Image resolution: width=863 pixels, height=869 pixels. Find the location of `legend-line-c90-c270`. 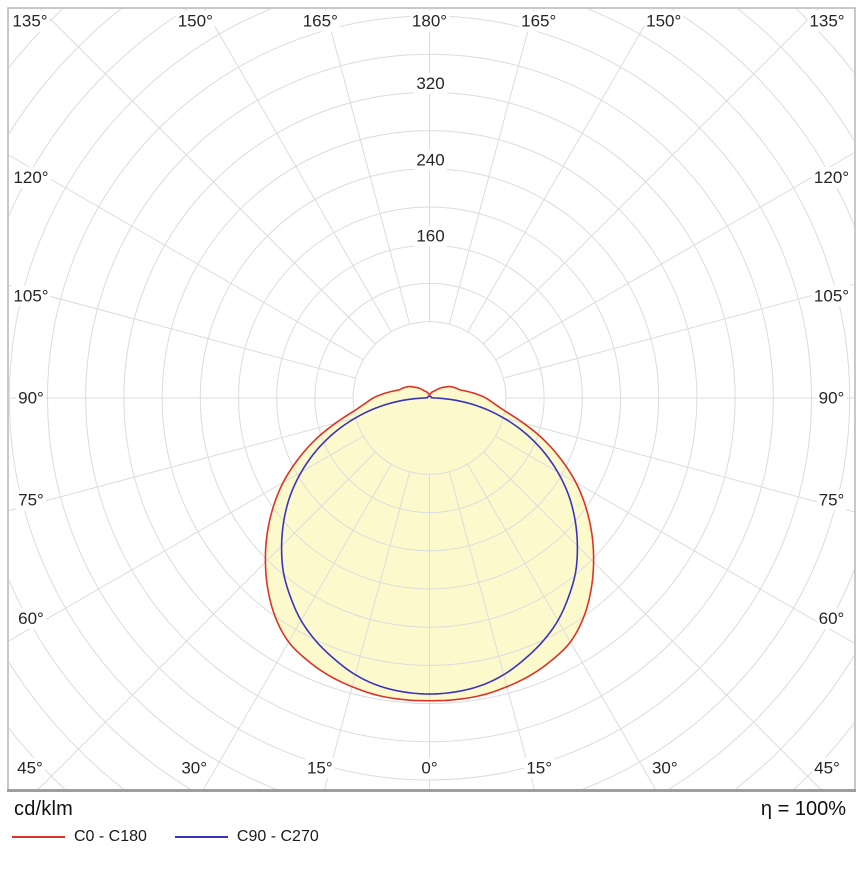

legend-line-c90-c270 is located at coordinates (201, 837).